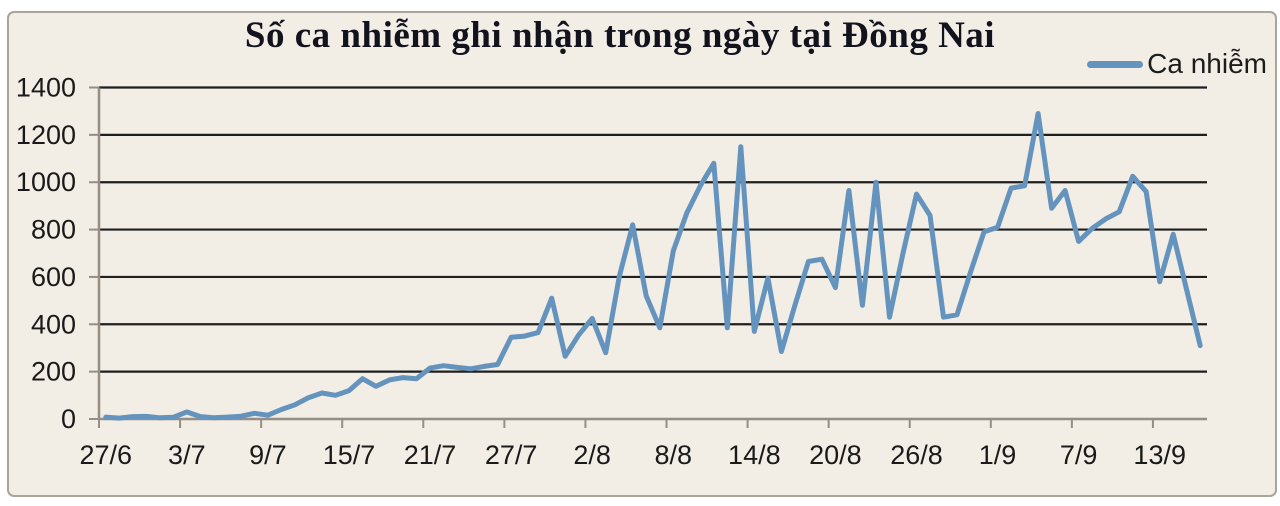  What do you see at coordinates (754, 455) in the screenshot?
I see `x-axis-label: 14/8` at bounding box center [754, 455].